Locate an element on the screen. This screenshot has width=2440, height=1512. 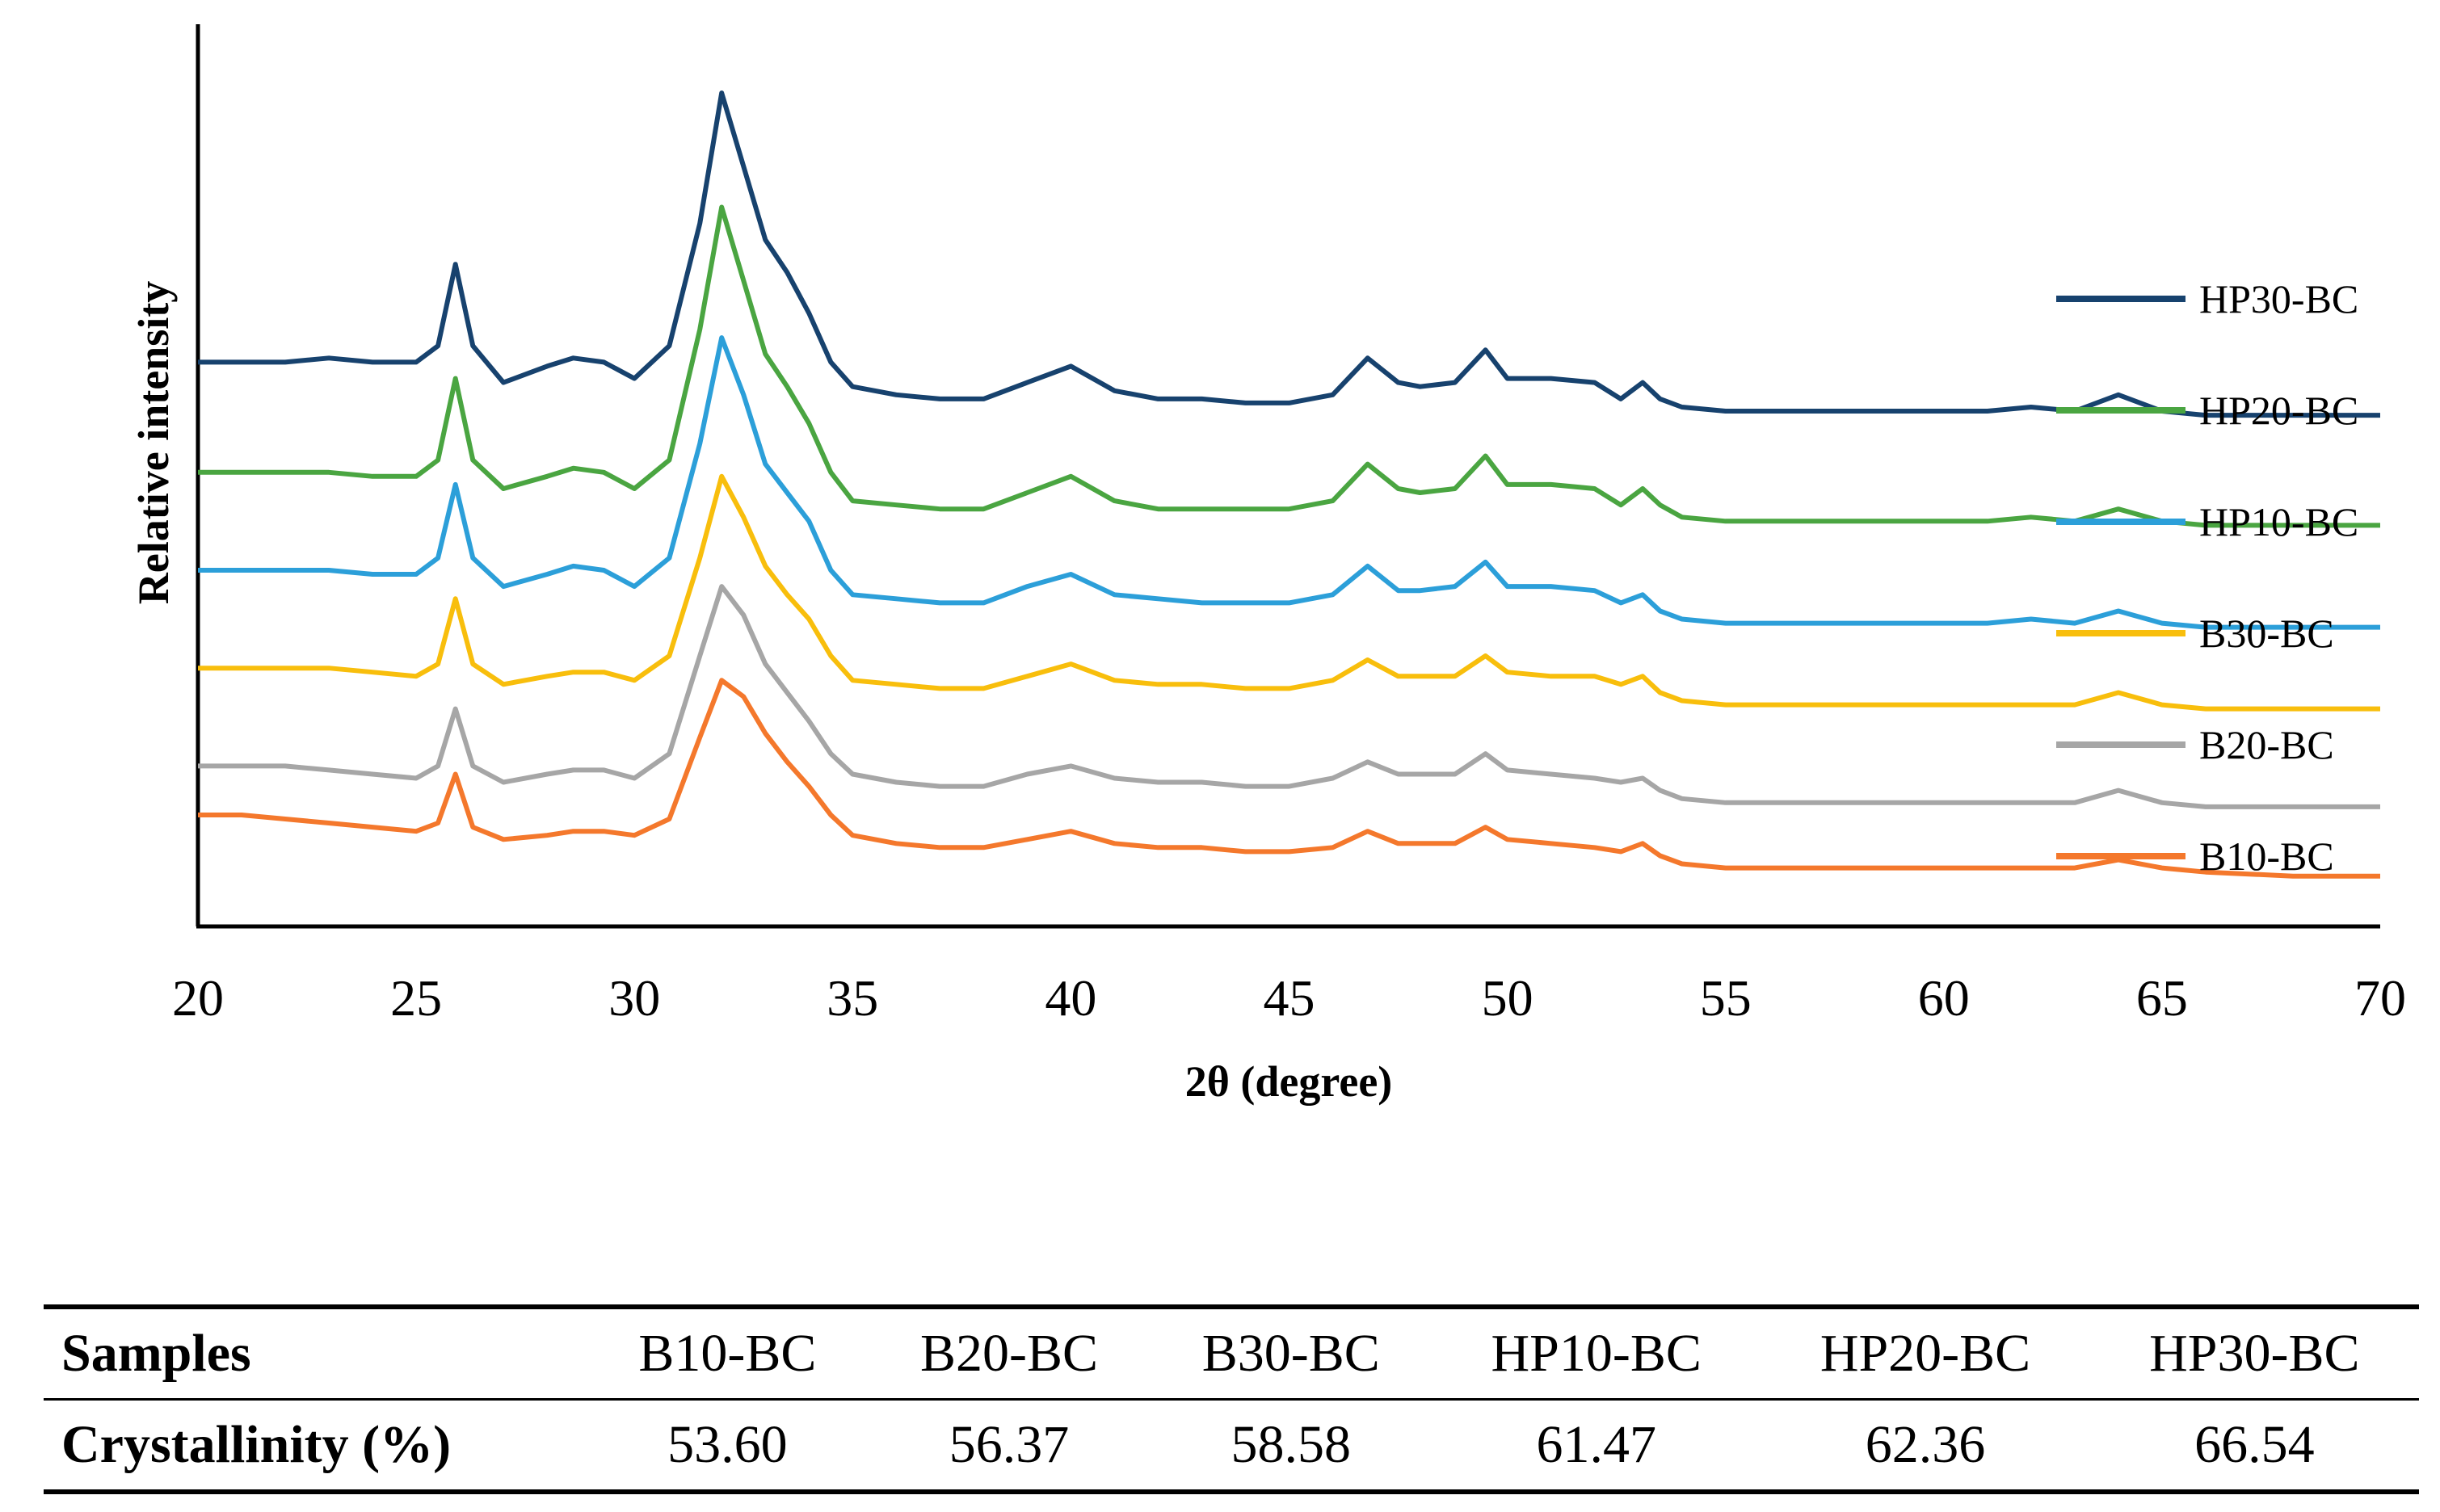
series-line-b20-bc is located at coordinates (1289, 696).